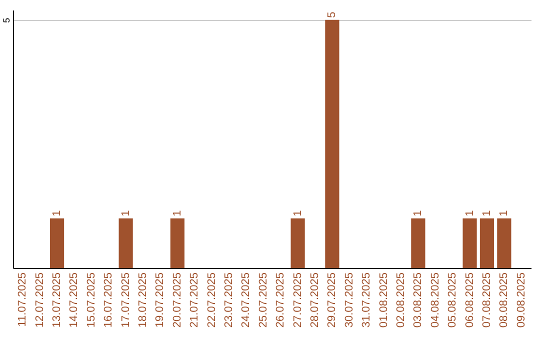 This screenshot has width=540, height=340. What do you see at coordinates (504, 300) in the screenshot?
I see `x-tick-label: 08.08.2025` at bounding box center [504, 300].